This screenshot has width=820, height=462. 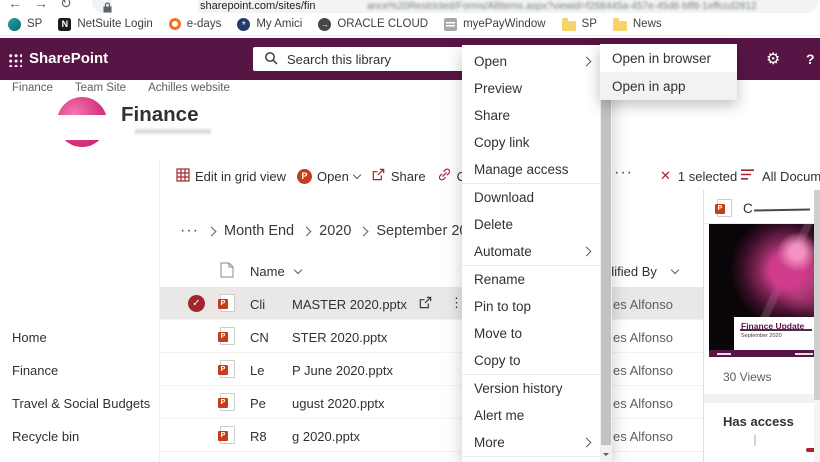 I want to click on site-nav-achilles-website: Achilles website, so click(x=189, y=88).